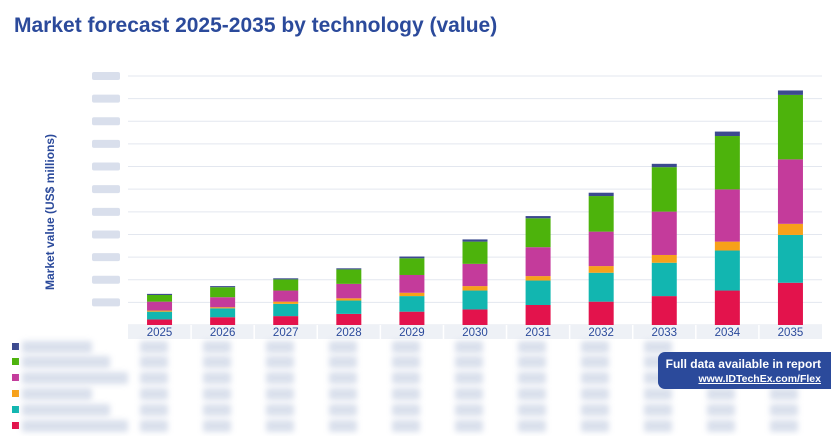  I want to click on x-tick-label-2028: 2028, so click(349, 333).